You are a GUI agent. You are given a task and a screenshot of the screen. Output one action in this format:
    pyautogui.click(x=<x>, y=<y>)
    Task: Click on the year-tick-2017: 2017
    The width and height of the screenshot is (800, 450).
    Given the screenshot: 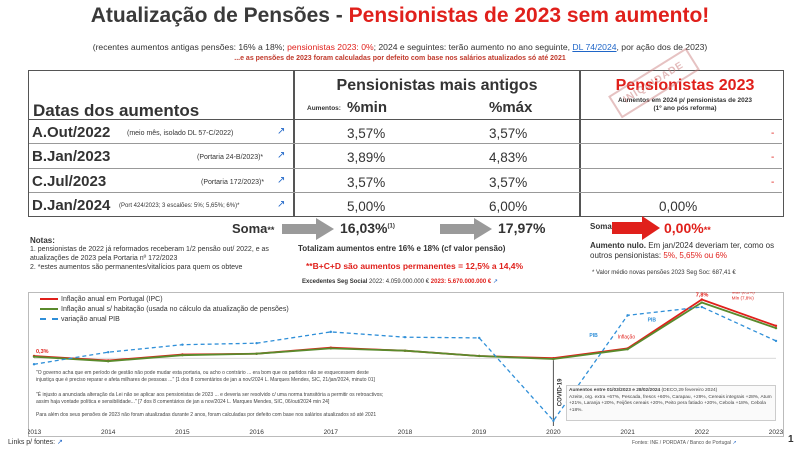 What is the action you would take?
    pyautogui.click(x=331, y=432)
    